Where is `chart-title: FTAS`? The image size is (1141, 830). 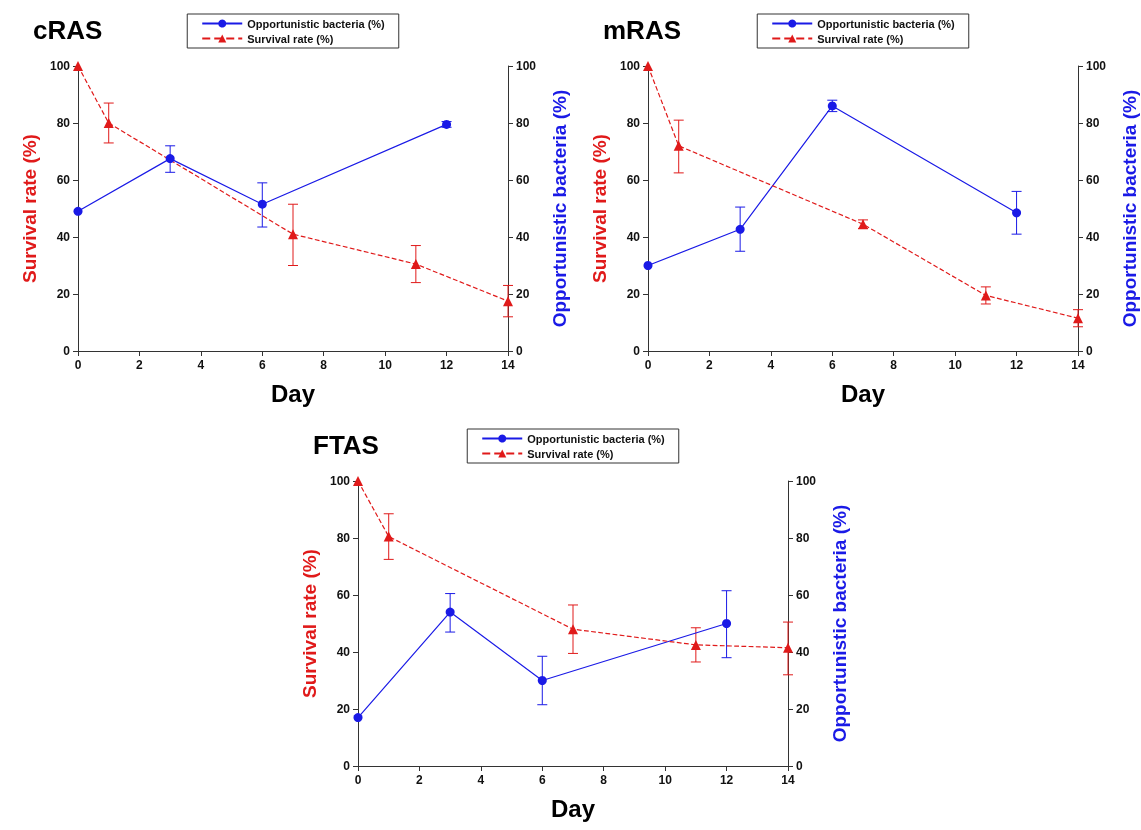
chart-title: FTAS is located at coordinates (346, 445).